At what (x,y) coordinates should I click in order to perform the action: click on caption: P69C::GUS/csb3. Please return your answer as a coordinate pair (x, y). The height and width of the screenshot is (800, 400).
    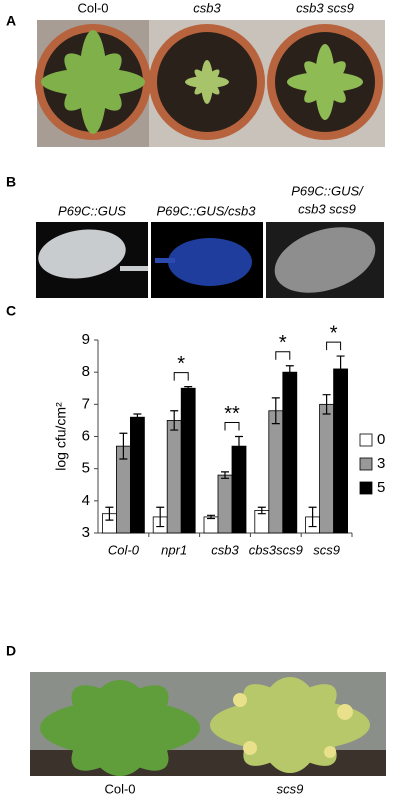
    Looking at the image, I should click on (207, 210).